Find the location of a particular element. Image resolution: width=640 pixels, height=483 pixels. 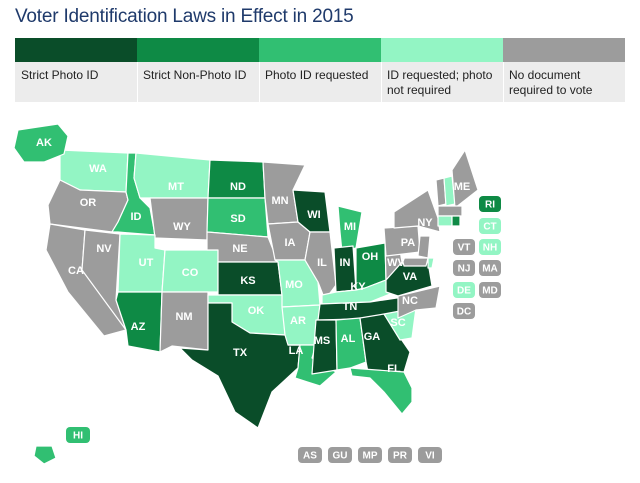

state-al is located at coordinates (351, 344).